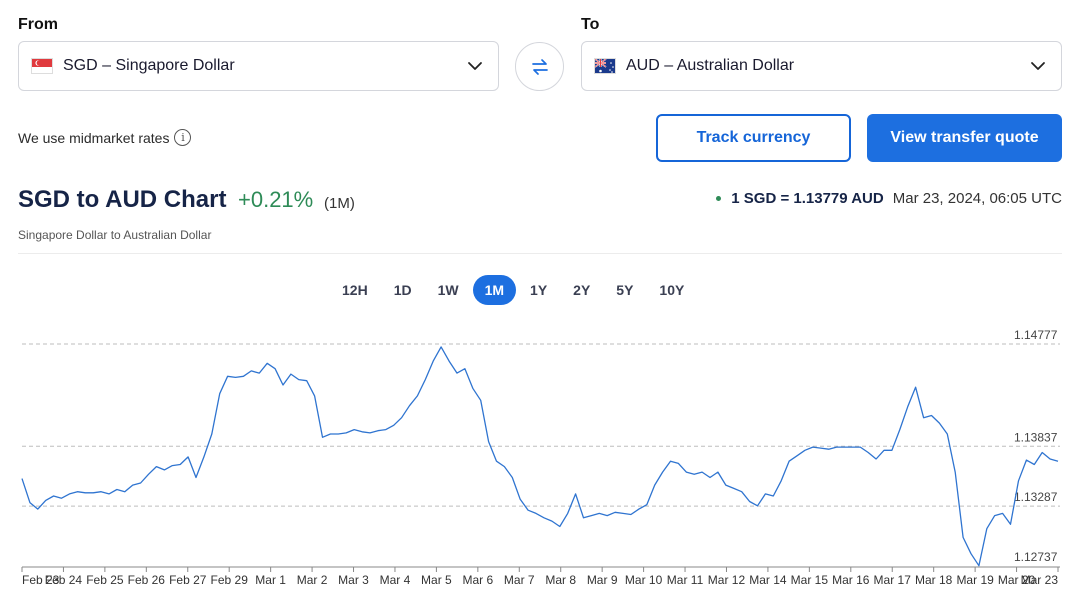 This screenshot has width=1080, height=591. I want to click on swap-currencies-button, so click(539, 66).